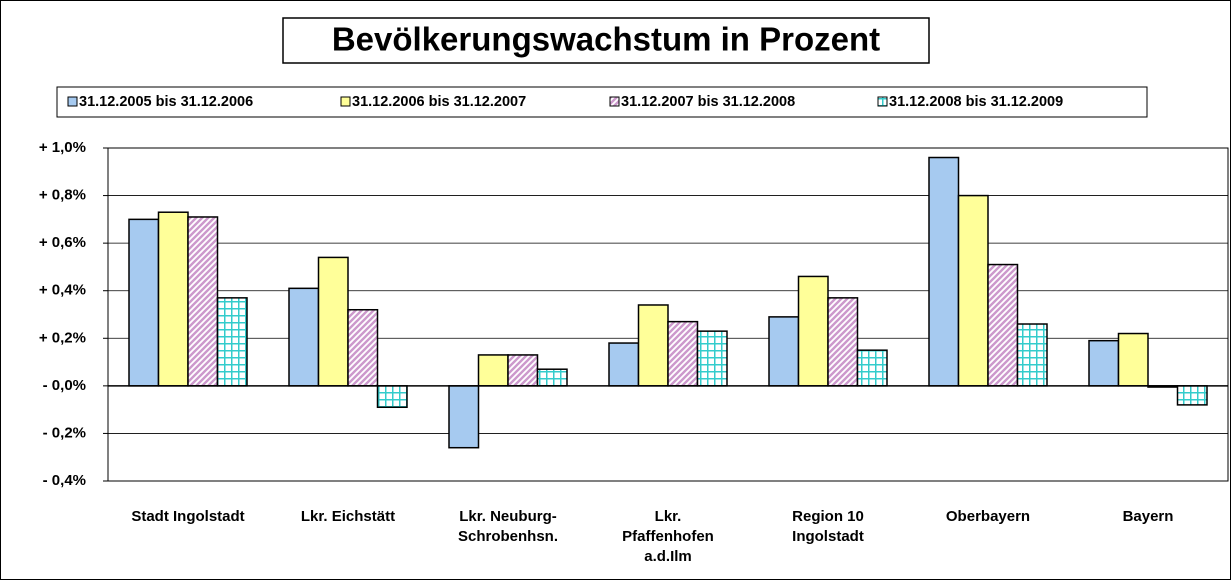 This screenshot has width=1231, height=585. I want to click on x-tick-label: Stadt Ingolstadt, so click(187, 516).